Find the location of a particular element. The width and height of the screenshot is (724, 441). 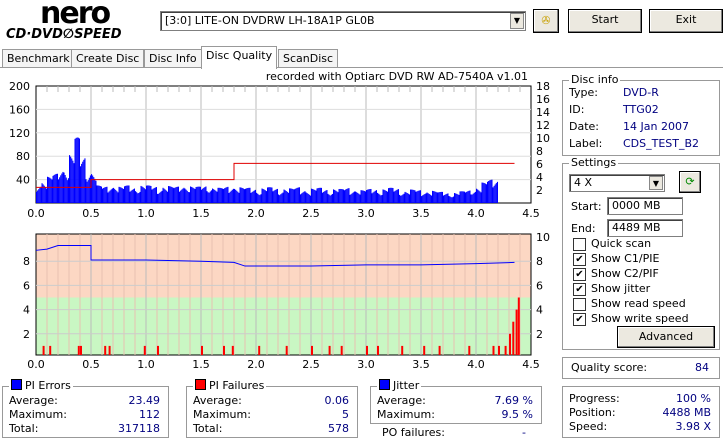

tab-scandisc: ScanDisc is located at coordinates (308, 58).